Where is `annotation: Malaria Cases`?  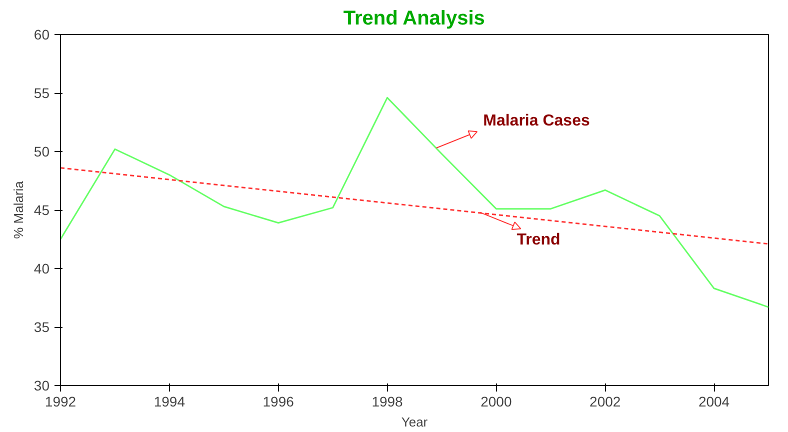 annotation: Malaria Cases is located at coordinates (536, 121).